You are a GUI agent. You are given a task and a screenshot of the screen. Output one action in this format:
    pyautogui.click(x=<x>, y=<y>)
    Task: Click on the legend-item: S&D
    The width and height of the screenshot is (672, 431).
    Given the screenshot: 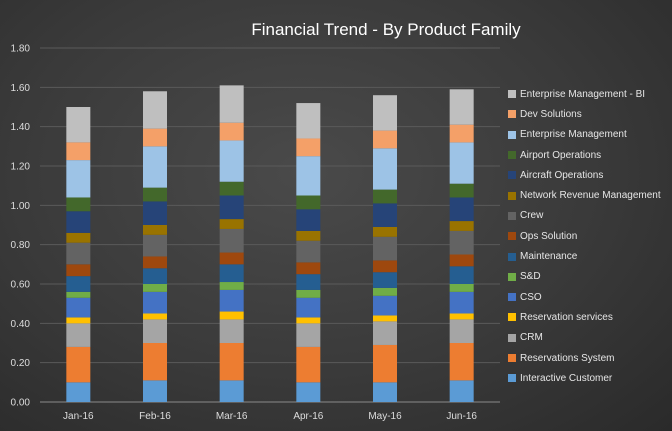 What is the action you would take?
    pyautogui.click(x=588, y=277)
    